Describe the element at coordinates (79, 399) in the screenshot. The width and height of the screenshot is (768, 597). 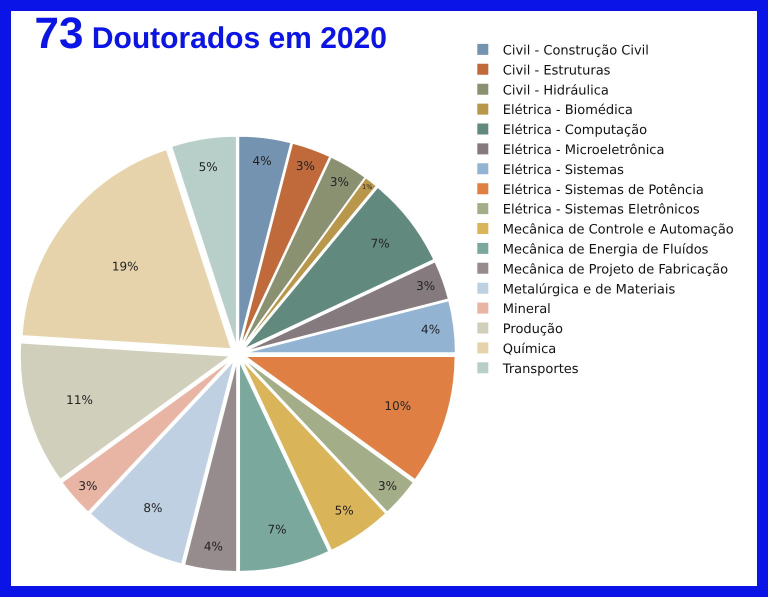
I see `data-label: 11%` at that location.